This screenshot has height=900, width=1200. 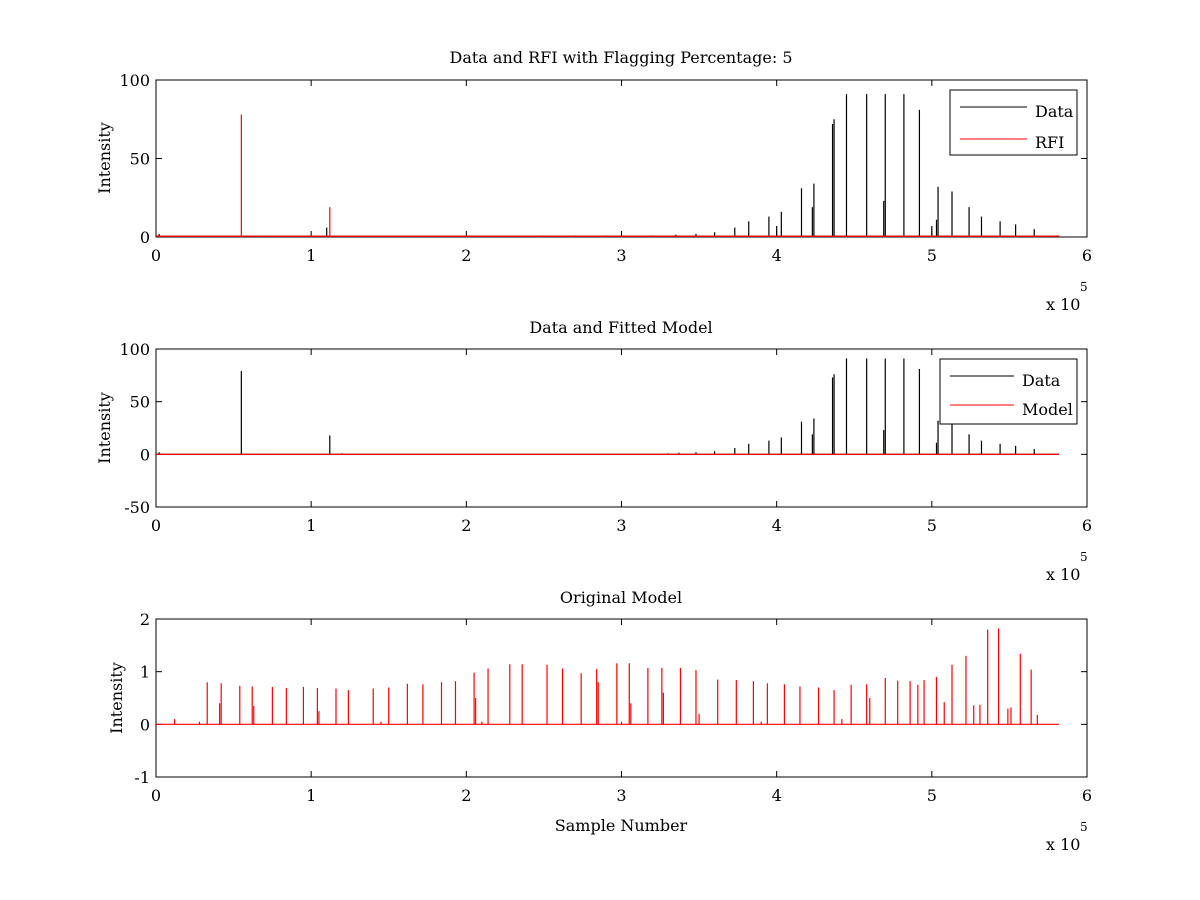 What do you see at coordinates (621, 597) in the screenshot?
I see `panel-3-title: Original Model` at bounding box center [621, 597].